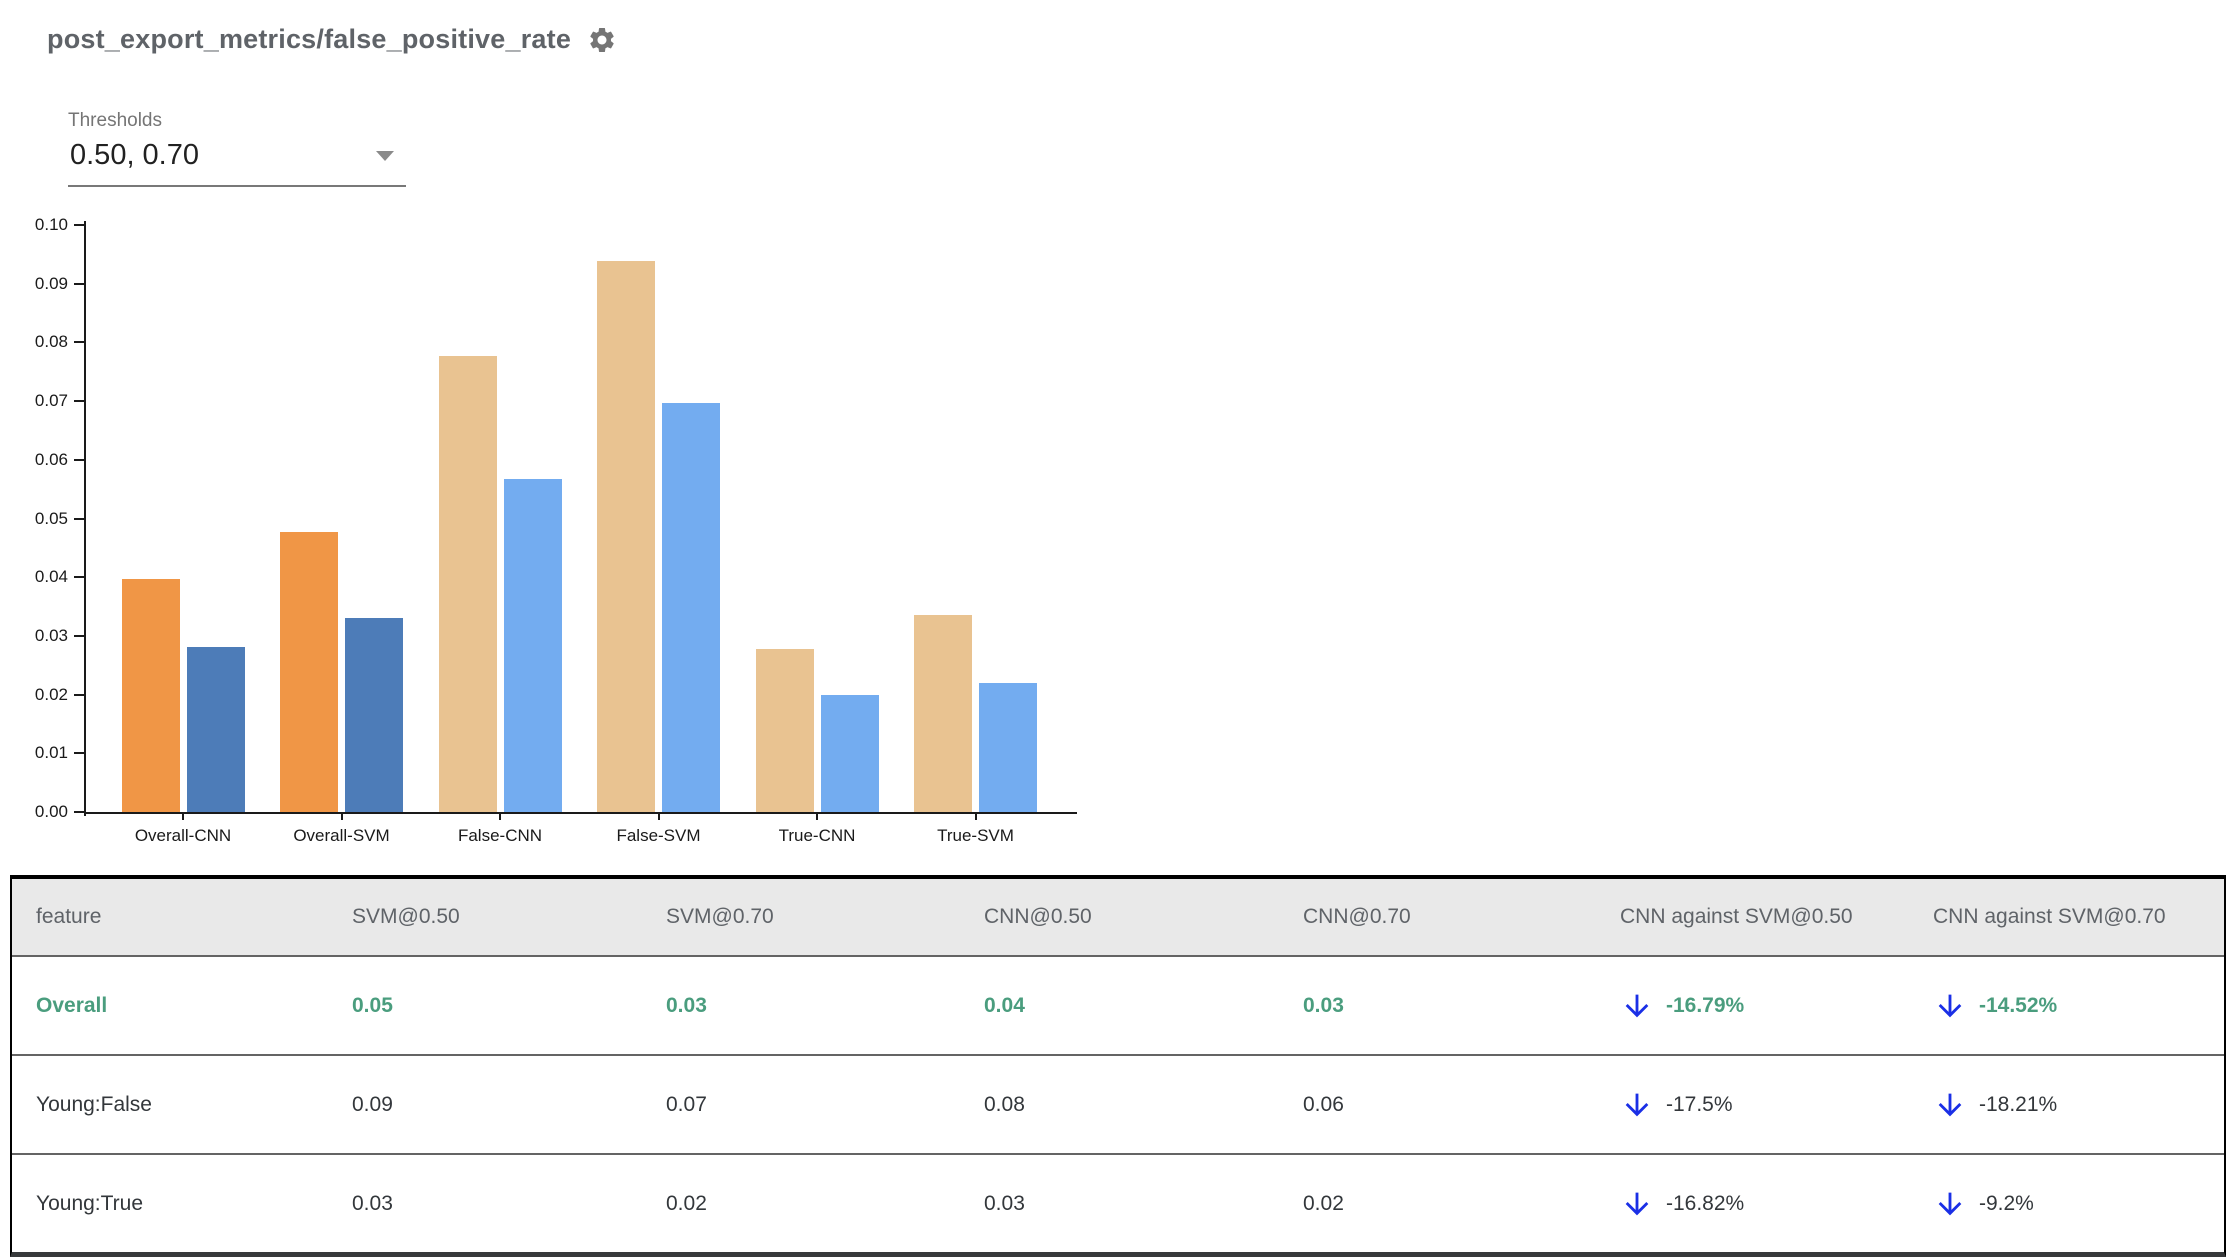 This screenshot has width=2236, height=1258. Describe the element at coordinates (1705, 1005) in the screenshot. I see `delta-value: -16.79%` at that location.